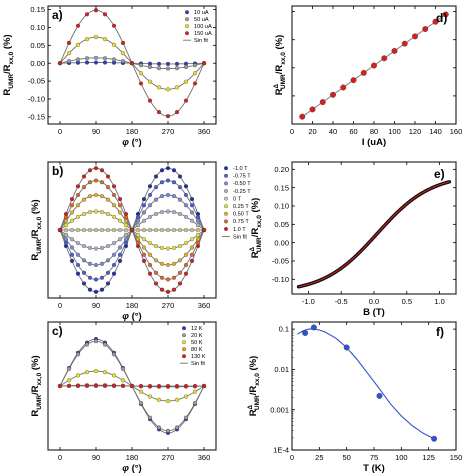 The width and height of the screenshot is (474, 474). I want to click on panel-a-data, so click(132, 63).